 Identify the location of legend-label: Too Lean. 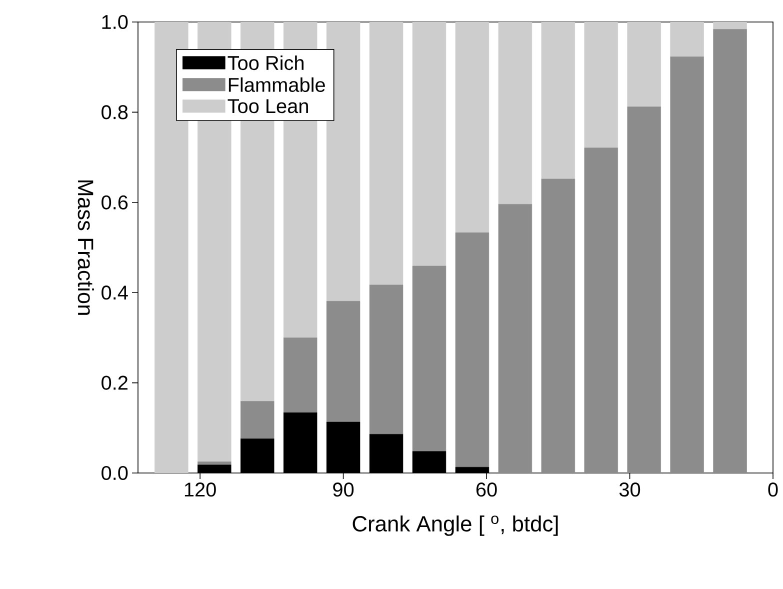
(268, 106).